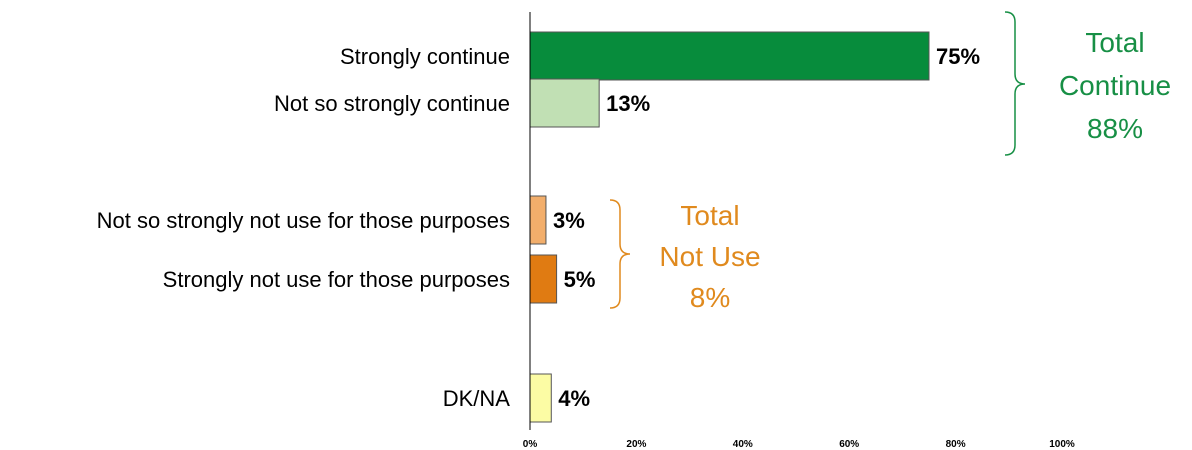  I want to click on x-tick-label-1: 20%, so click(636, 444).